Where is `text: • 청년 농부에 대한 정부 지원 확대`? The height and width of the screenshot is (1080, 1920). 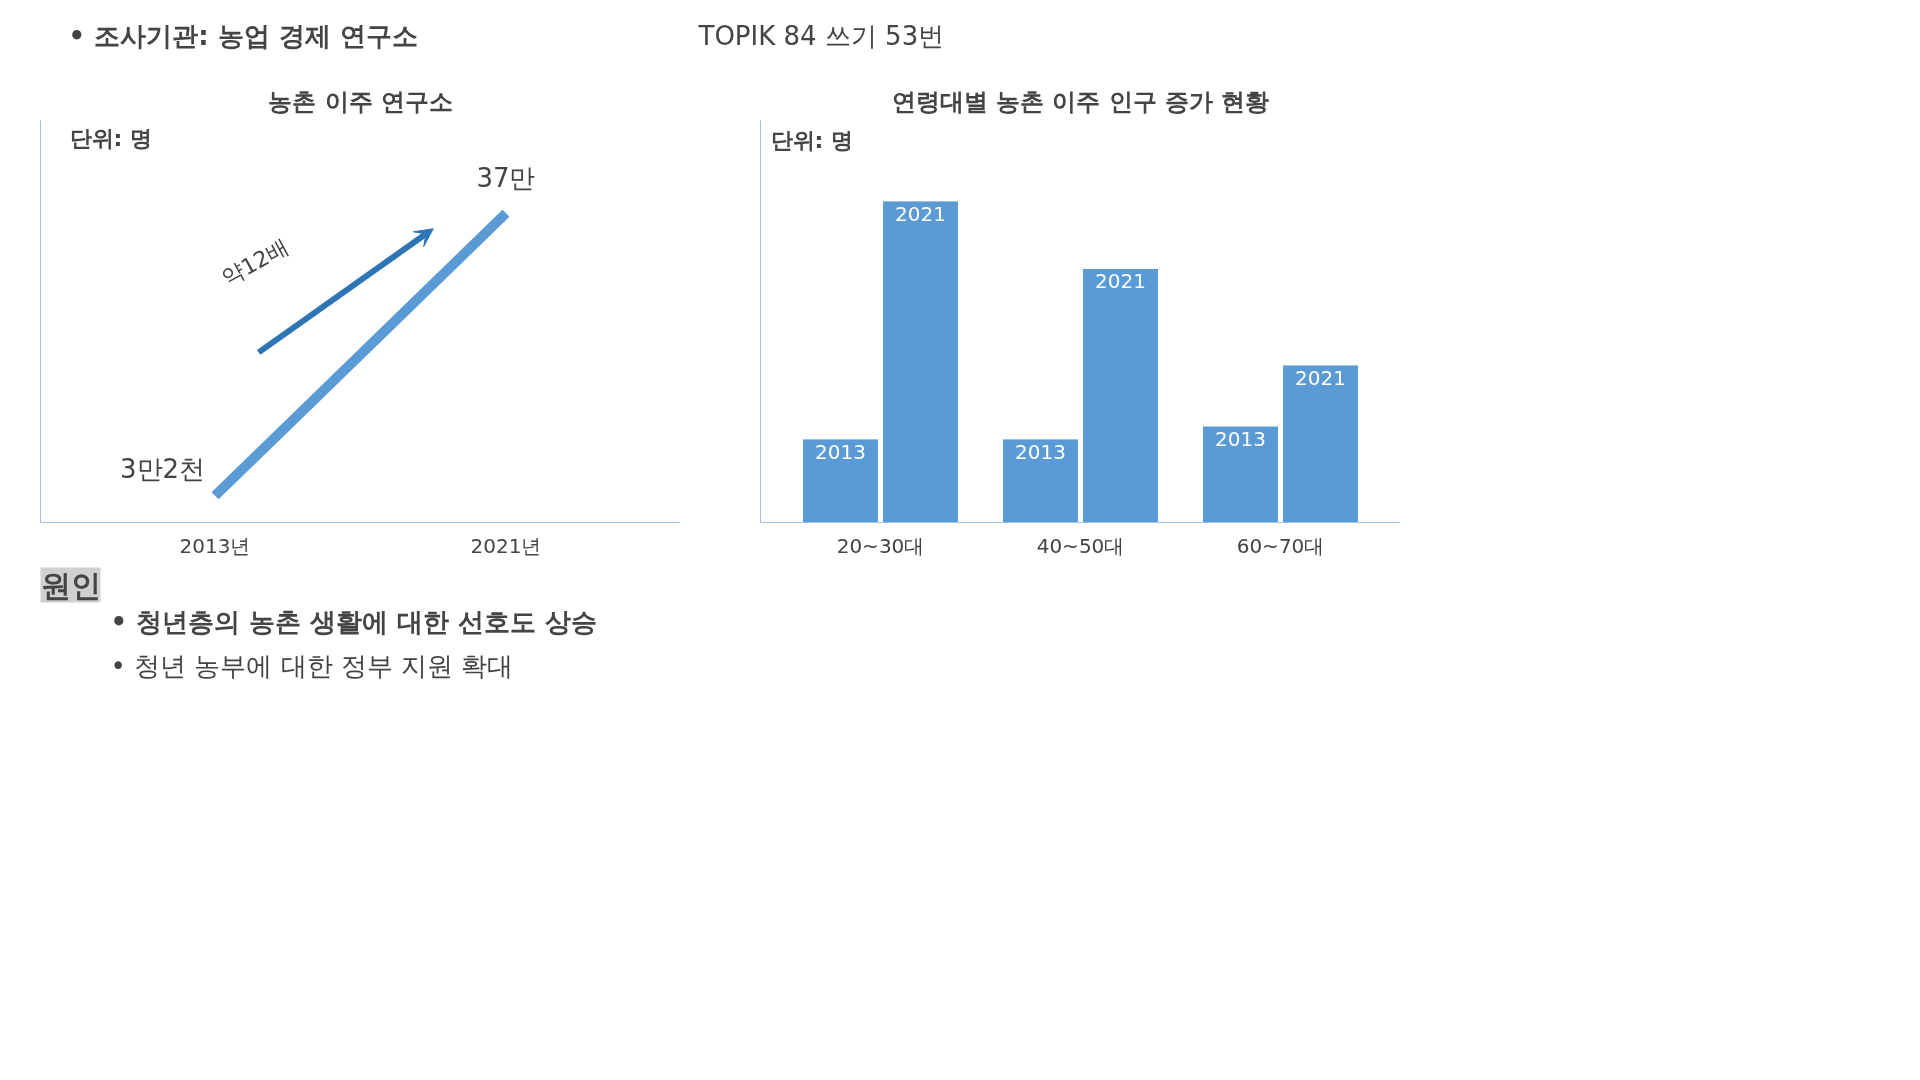 text: • 청년 농부에 대한 정부 지원 확대 is located at coordinates (312, 666).